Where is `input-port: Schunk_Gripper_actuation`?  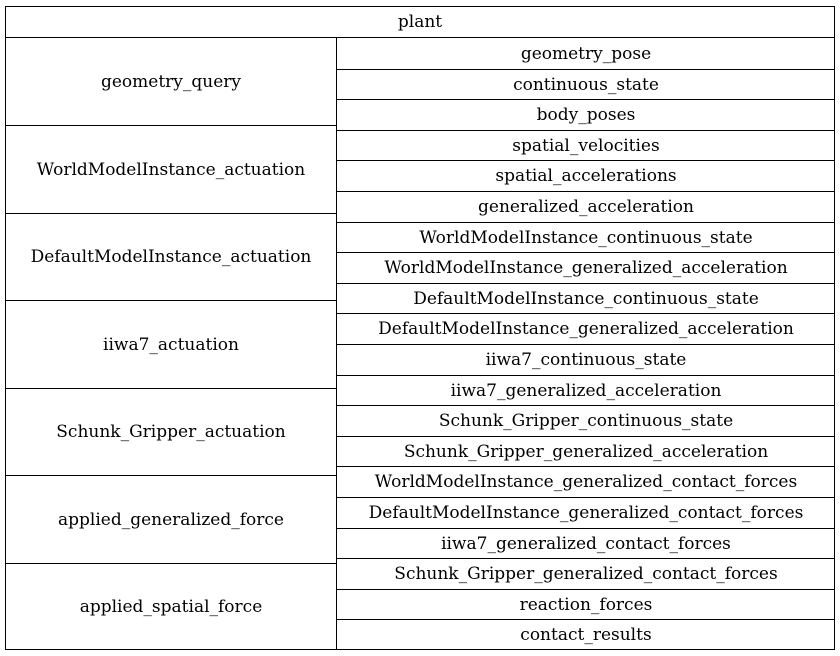
input-port: Schunk_Gripper_actuation is located at coordinates (171, 431).